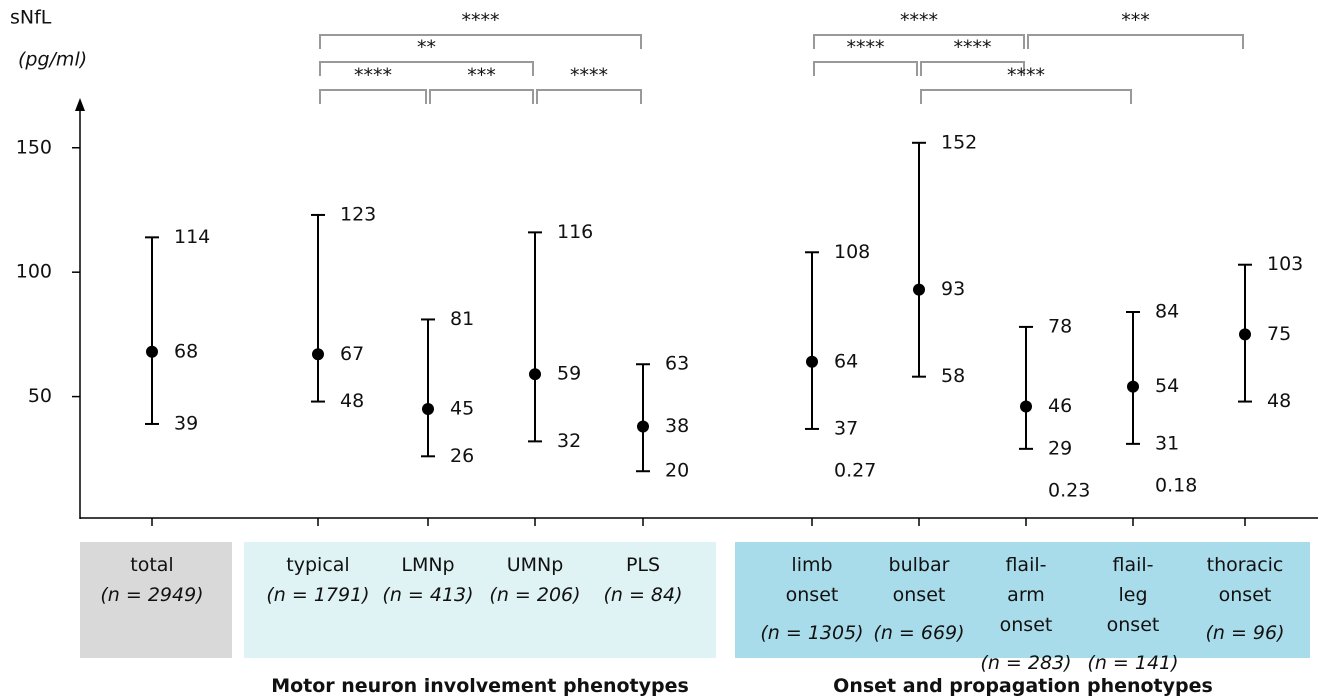 The image size is (1319, 697). Describe the element at coordinates (31, 18) in the screenshot. I see `y-axis-label: sNfL` at that location.